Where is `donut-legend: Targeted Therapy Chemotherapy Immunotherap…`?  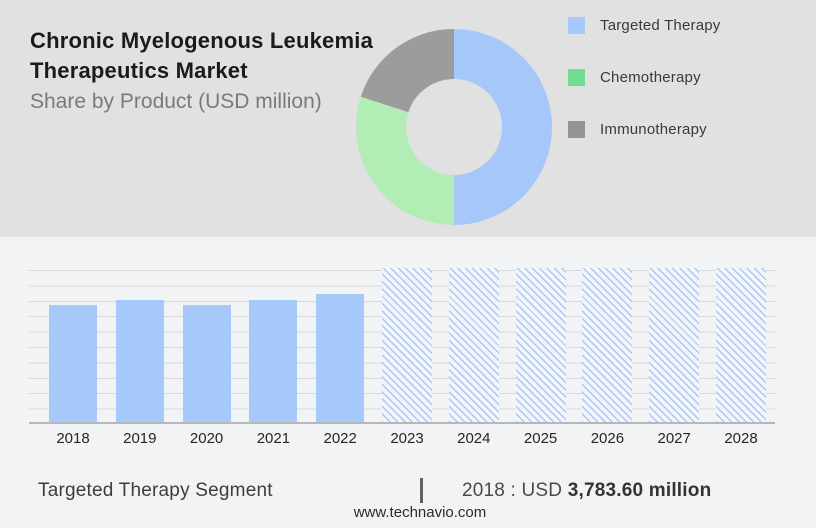 donut-legend: Targeted Therapy Chemotherapy Immunotherap… is located at coordinates (644, 77).